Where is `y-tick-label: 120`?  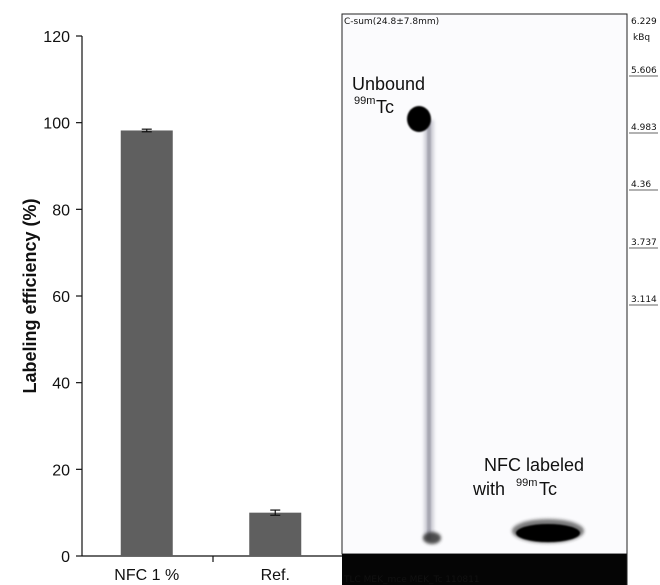
y-tick-label: 120 is located at coordinates (56, 37).